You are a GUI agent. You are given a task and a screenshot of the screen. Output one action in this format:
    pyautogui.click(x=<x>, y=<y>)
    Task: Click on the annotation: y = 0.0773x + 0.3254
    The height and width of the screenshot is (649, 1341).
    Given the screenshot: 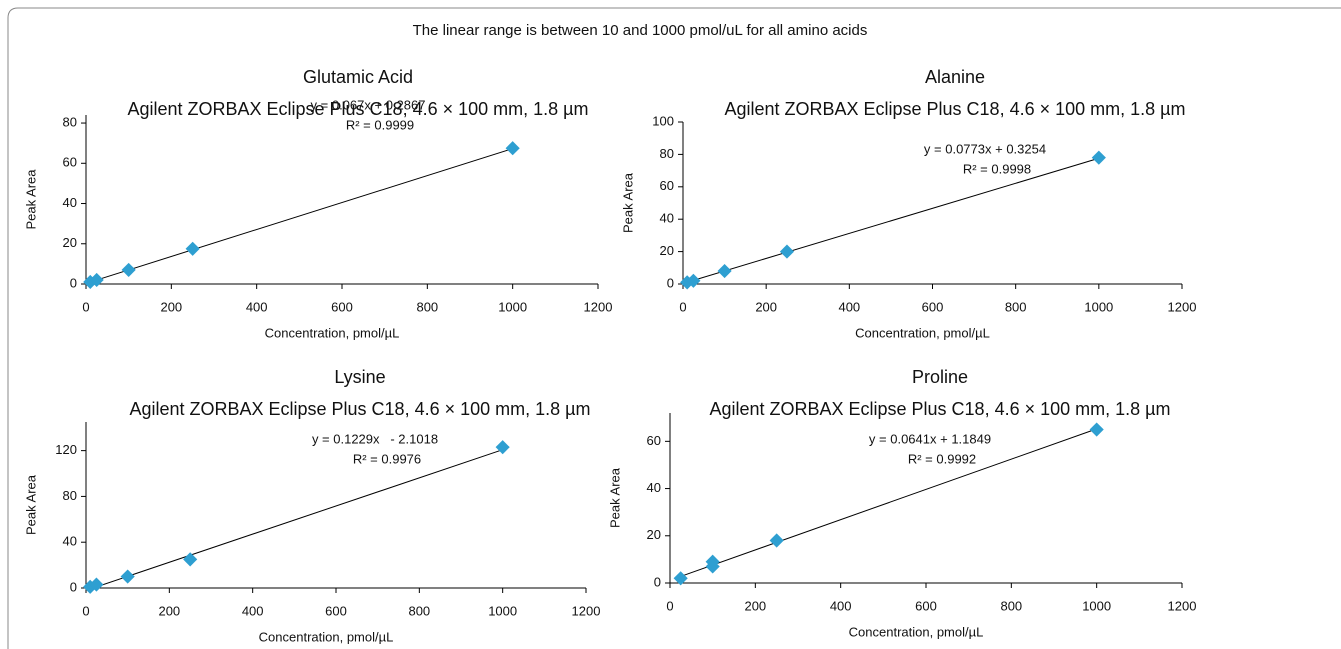 What is the action you would take?
    pyautogui.click(x=985, y=148)
    